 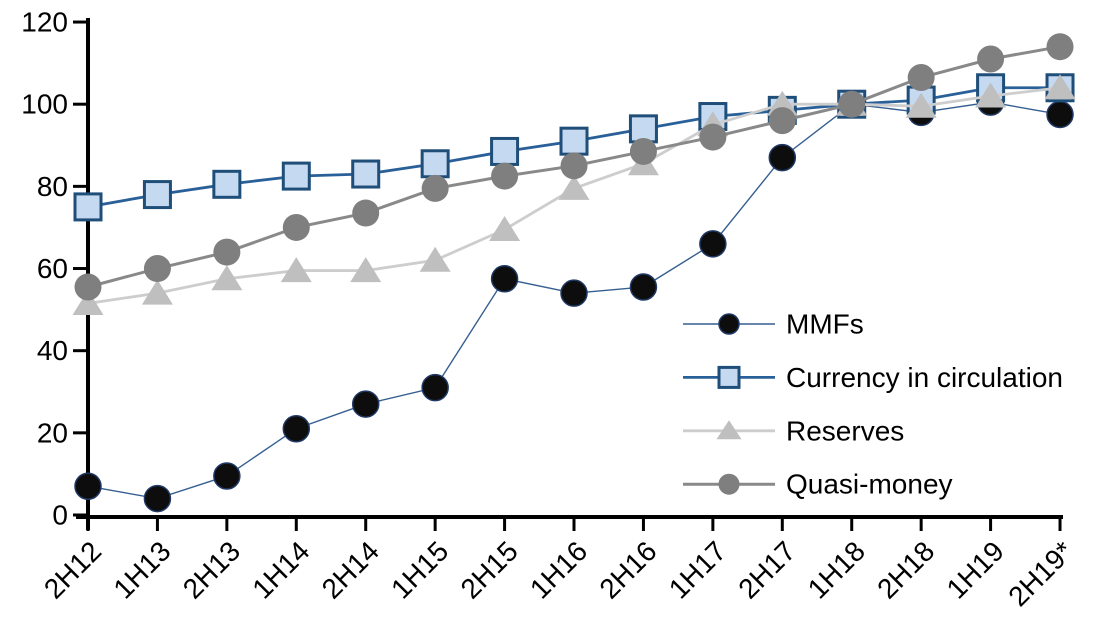 What do you see at coordinates (729, 377) in the screenshot?
I see `legend-item-currency-in-circulation-point-marker` at bounding box center [729, 377].